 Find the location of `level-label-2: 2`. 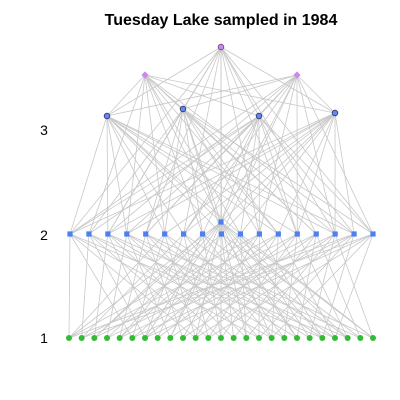

level-label-2: 2 is located at coordinates (44, 235).